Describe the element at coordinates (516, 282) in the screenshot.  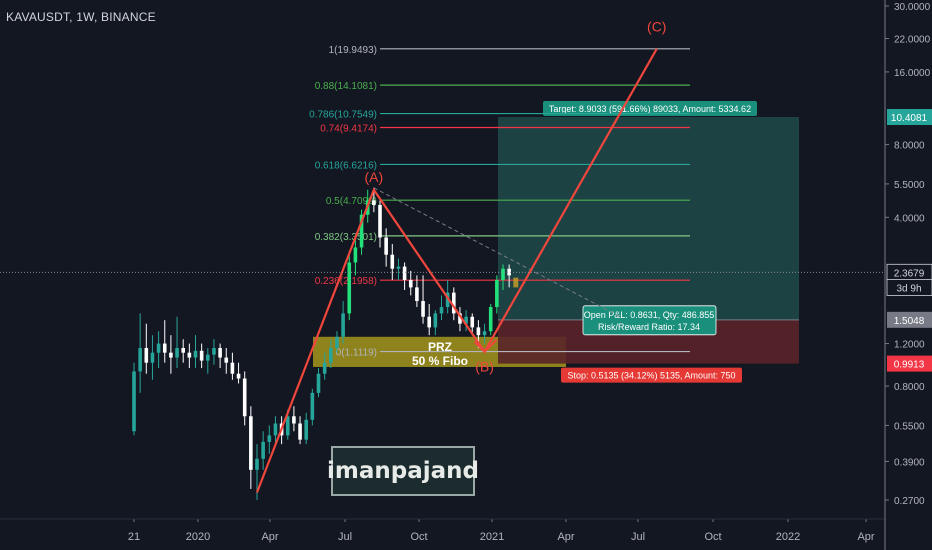
I see `pending-bar` at that location.